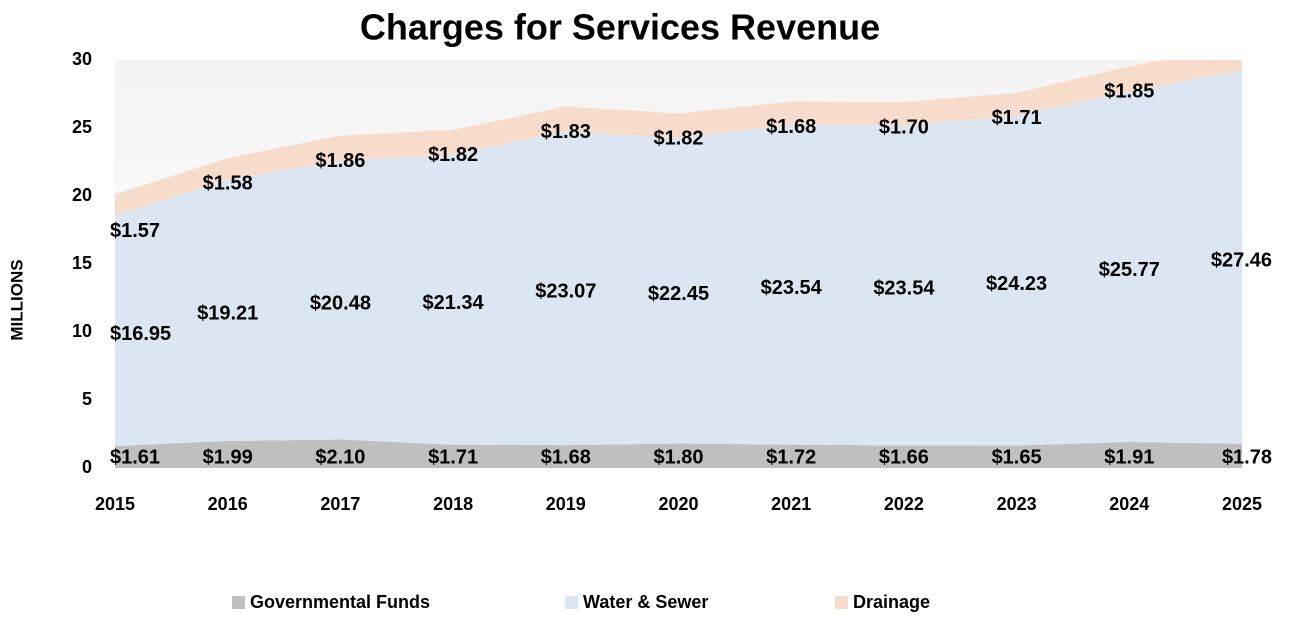  What do you see at coordinates (135, 231) in the screenshot?
I see `data-label: $1.57` at bounding box center [135, 231].